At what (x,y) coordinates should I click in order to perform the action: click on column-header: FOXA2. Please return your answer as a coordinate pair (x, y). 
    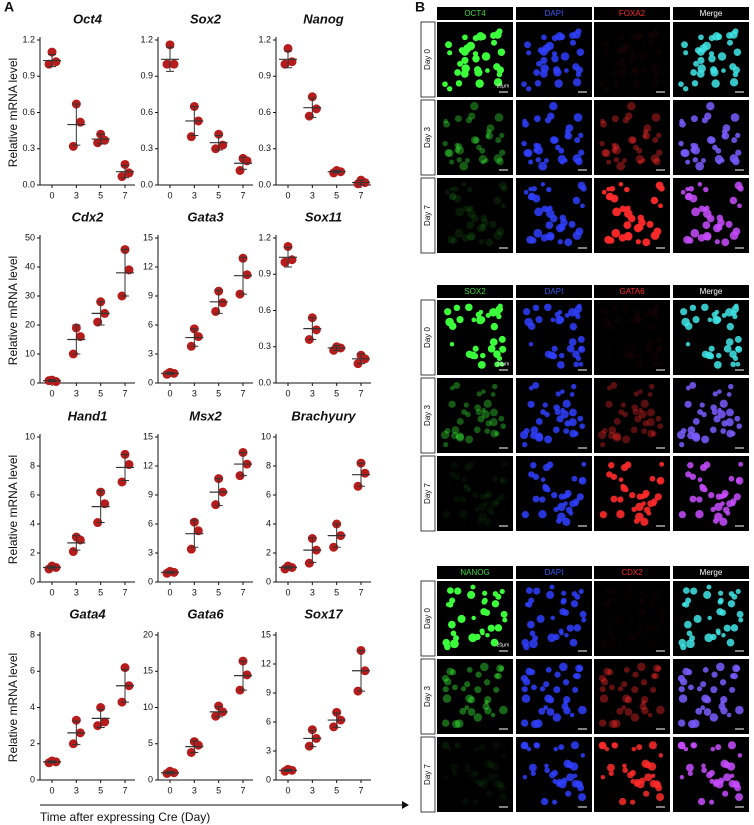
    Looking at the image, I should click on (632, 13).